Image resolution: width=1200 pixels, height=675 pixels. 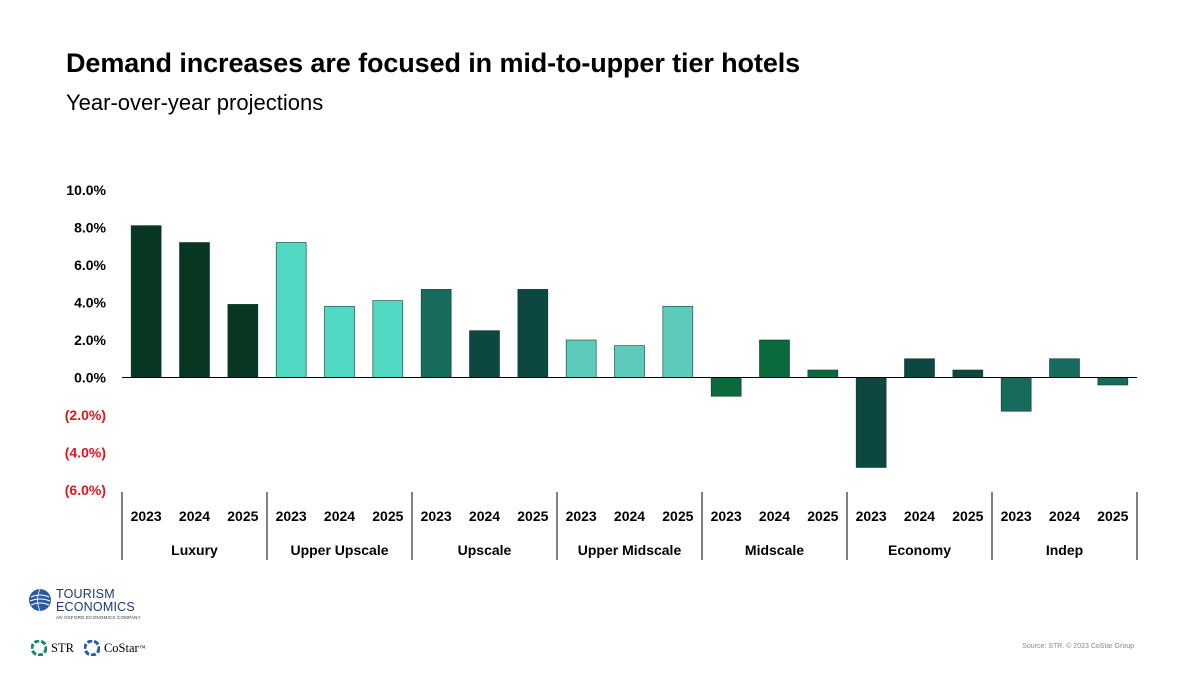 I want to click on category-label: Midscale, so click(x=774, y=550).